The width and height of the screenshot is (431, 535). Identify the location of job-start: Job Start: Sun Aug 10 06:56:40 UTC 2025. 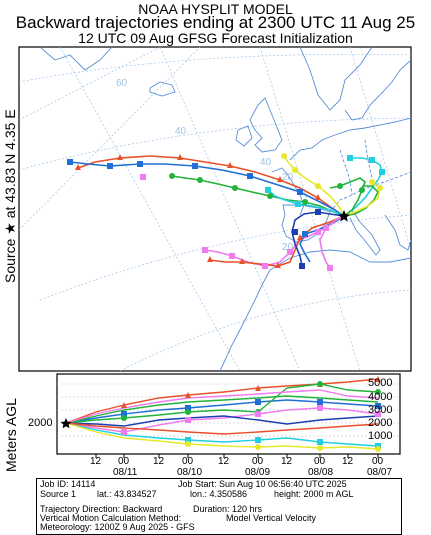
(262, 484).